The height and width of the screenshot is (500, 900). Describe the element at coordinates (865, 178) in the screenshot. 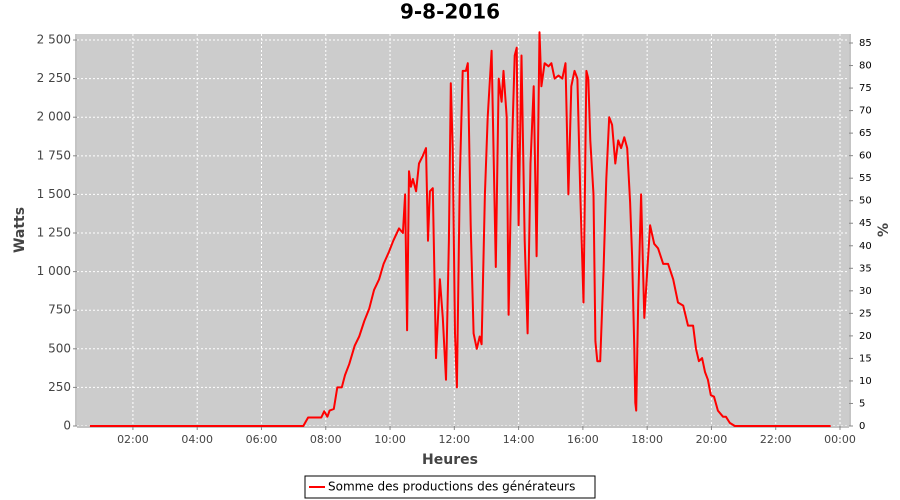

I see `y2-tick-label: 55` at that location.